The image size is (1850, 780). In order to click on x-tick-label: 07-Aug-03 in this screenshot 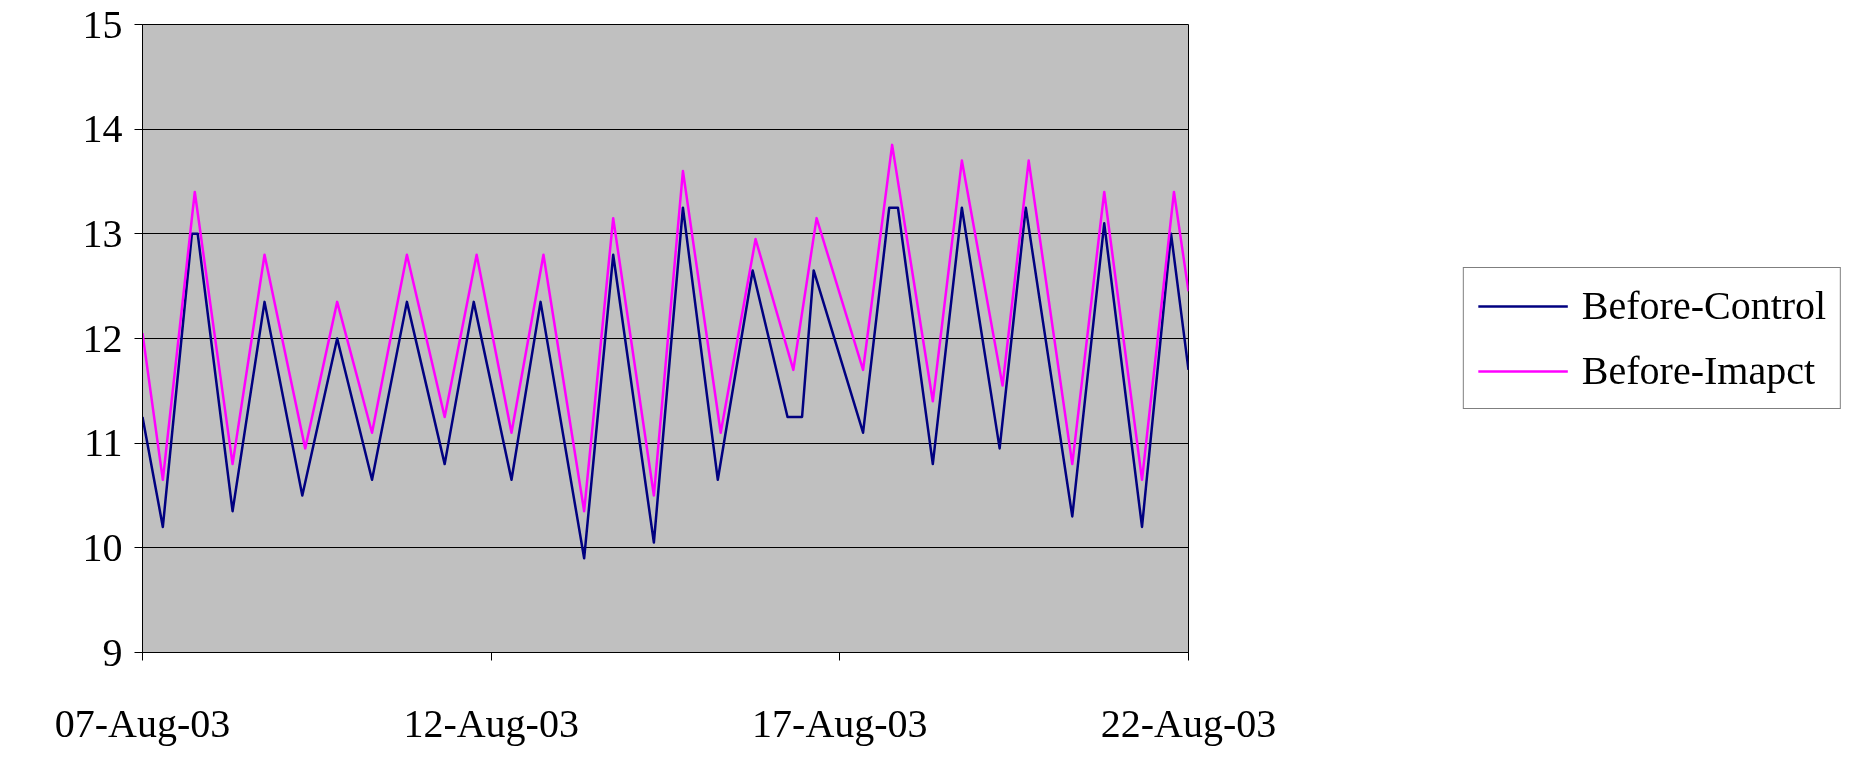, I will do `click(142, 723)`.